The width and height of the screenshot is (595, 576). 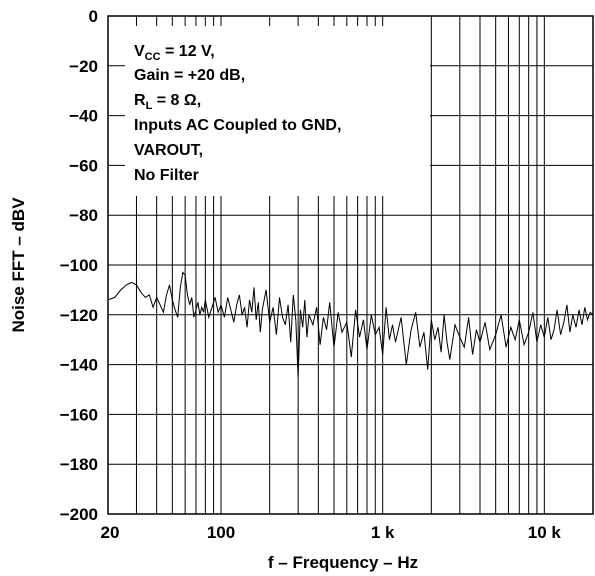 What do you see at coordinates (140, 100) in the screenshot?
I see `annotation-rl-prefix: R` at bounding box center [140, 100].